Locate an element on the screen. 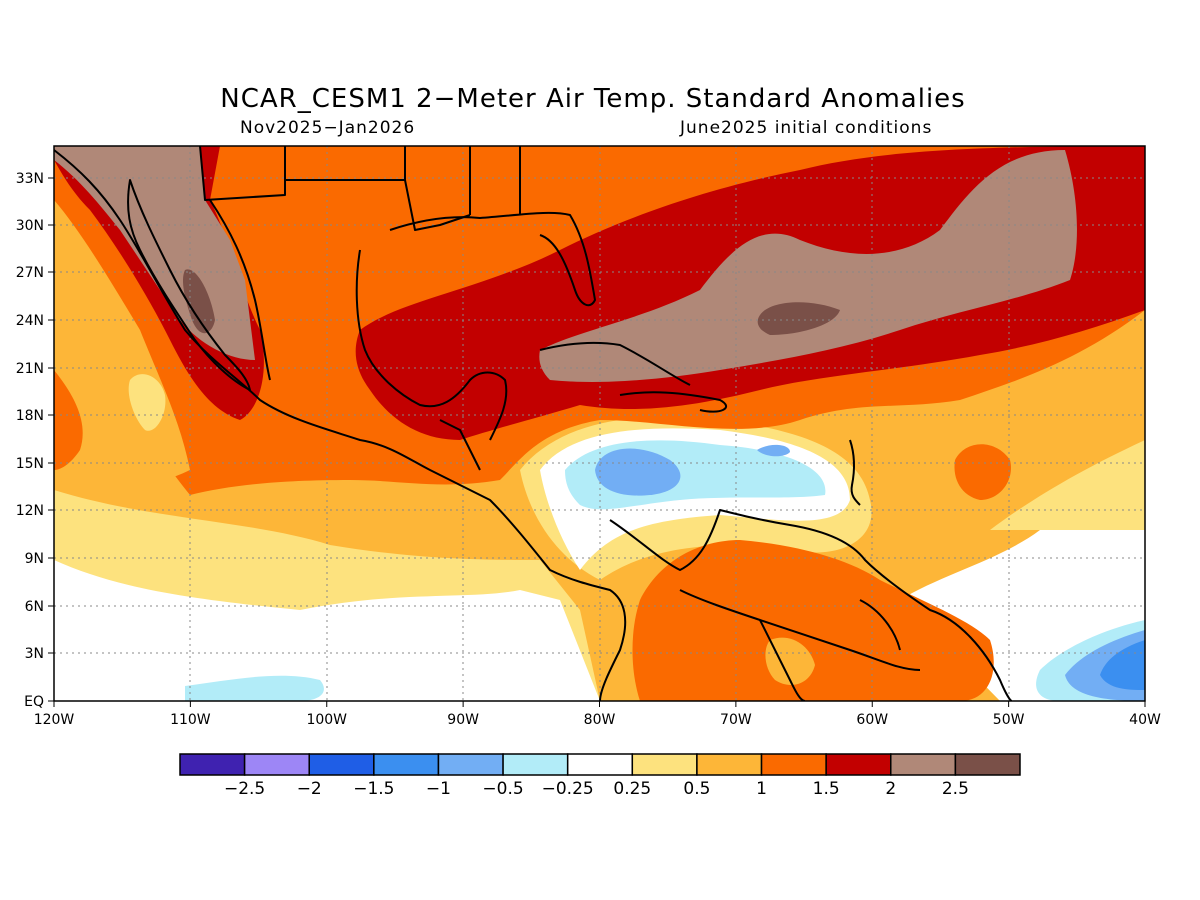 This screenshot has width=1200, height=900. lat-label: EQ is located at coordinates (34, 702).